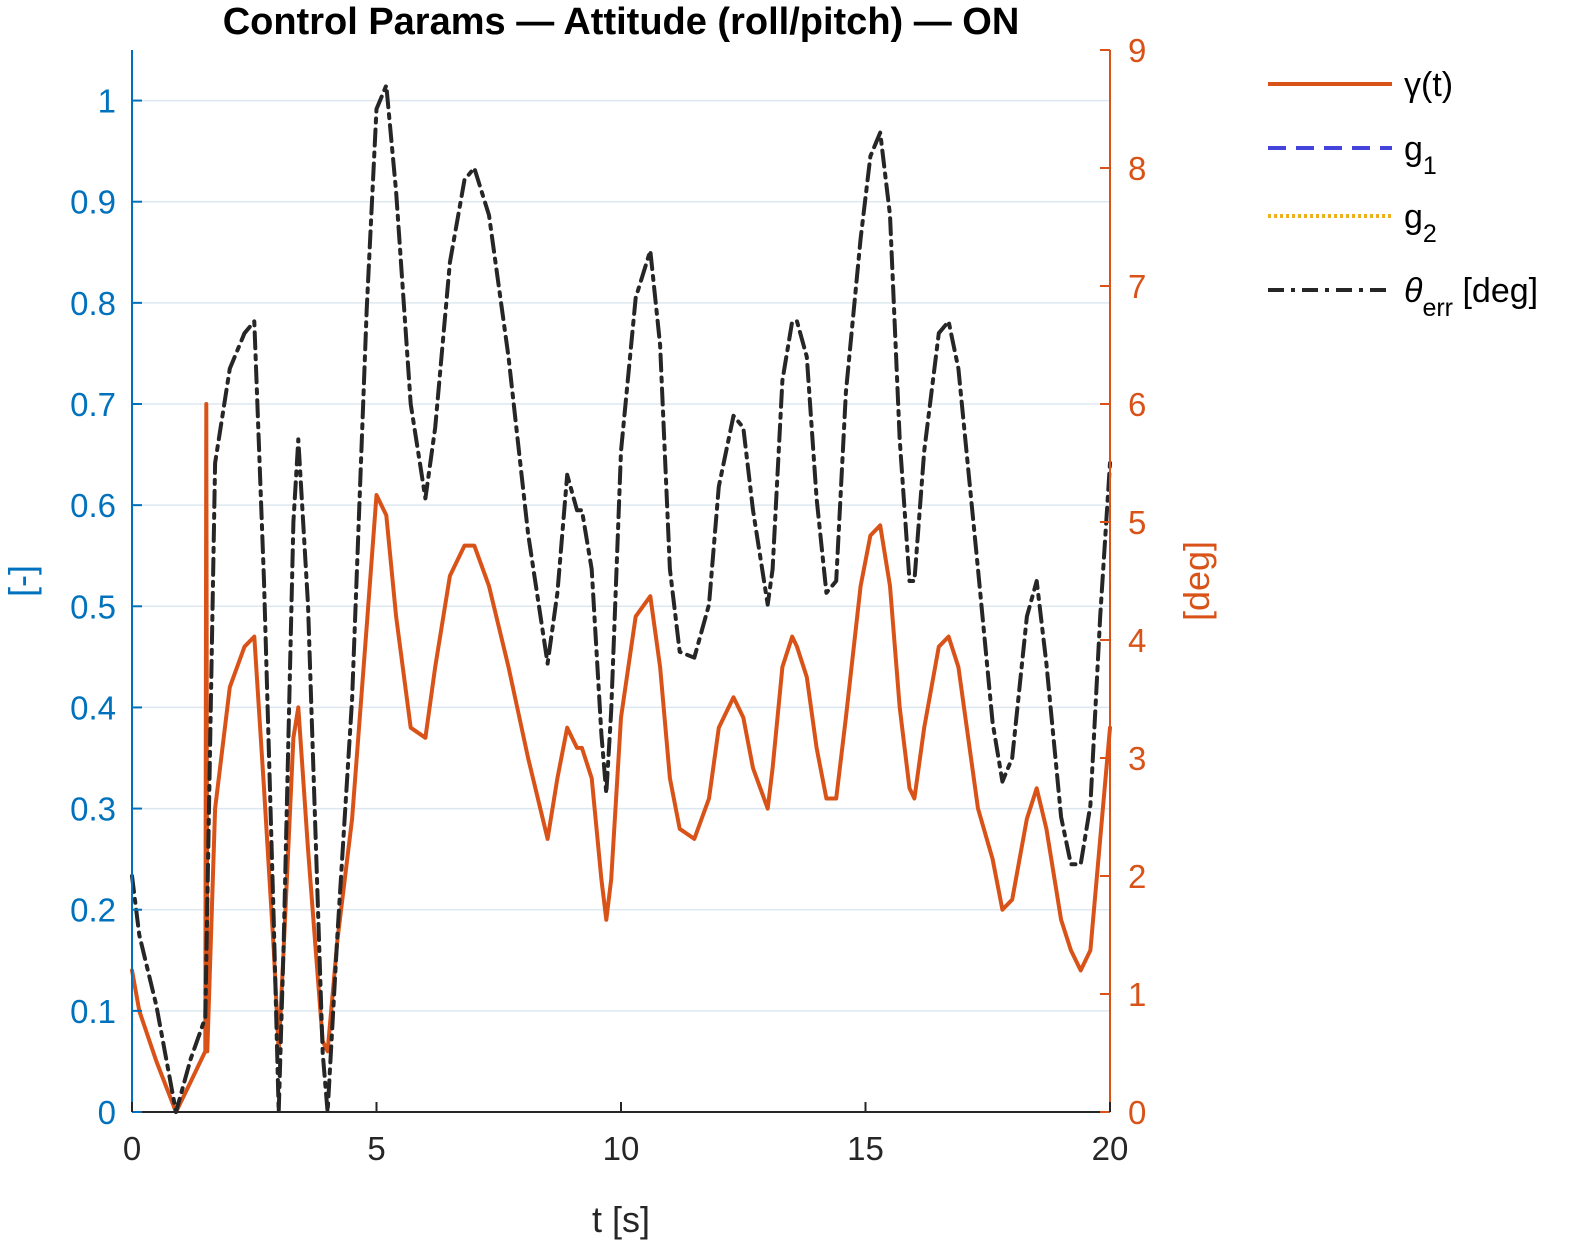  Describe the element at coordinates (93, 1011) in the screenshot. I see `y-left-tick-label: 0.1` at that location.